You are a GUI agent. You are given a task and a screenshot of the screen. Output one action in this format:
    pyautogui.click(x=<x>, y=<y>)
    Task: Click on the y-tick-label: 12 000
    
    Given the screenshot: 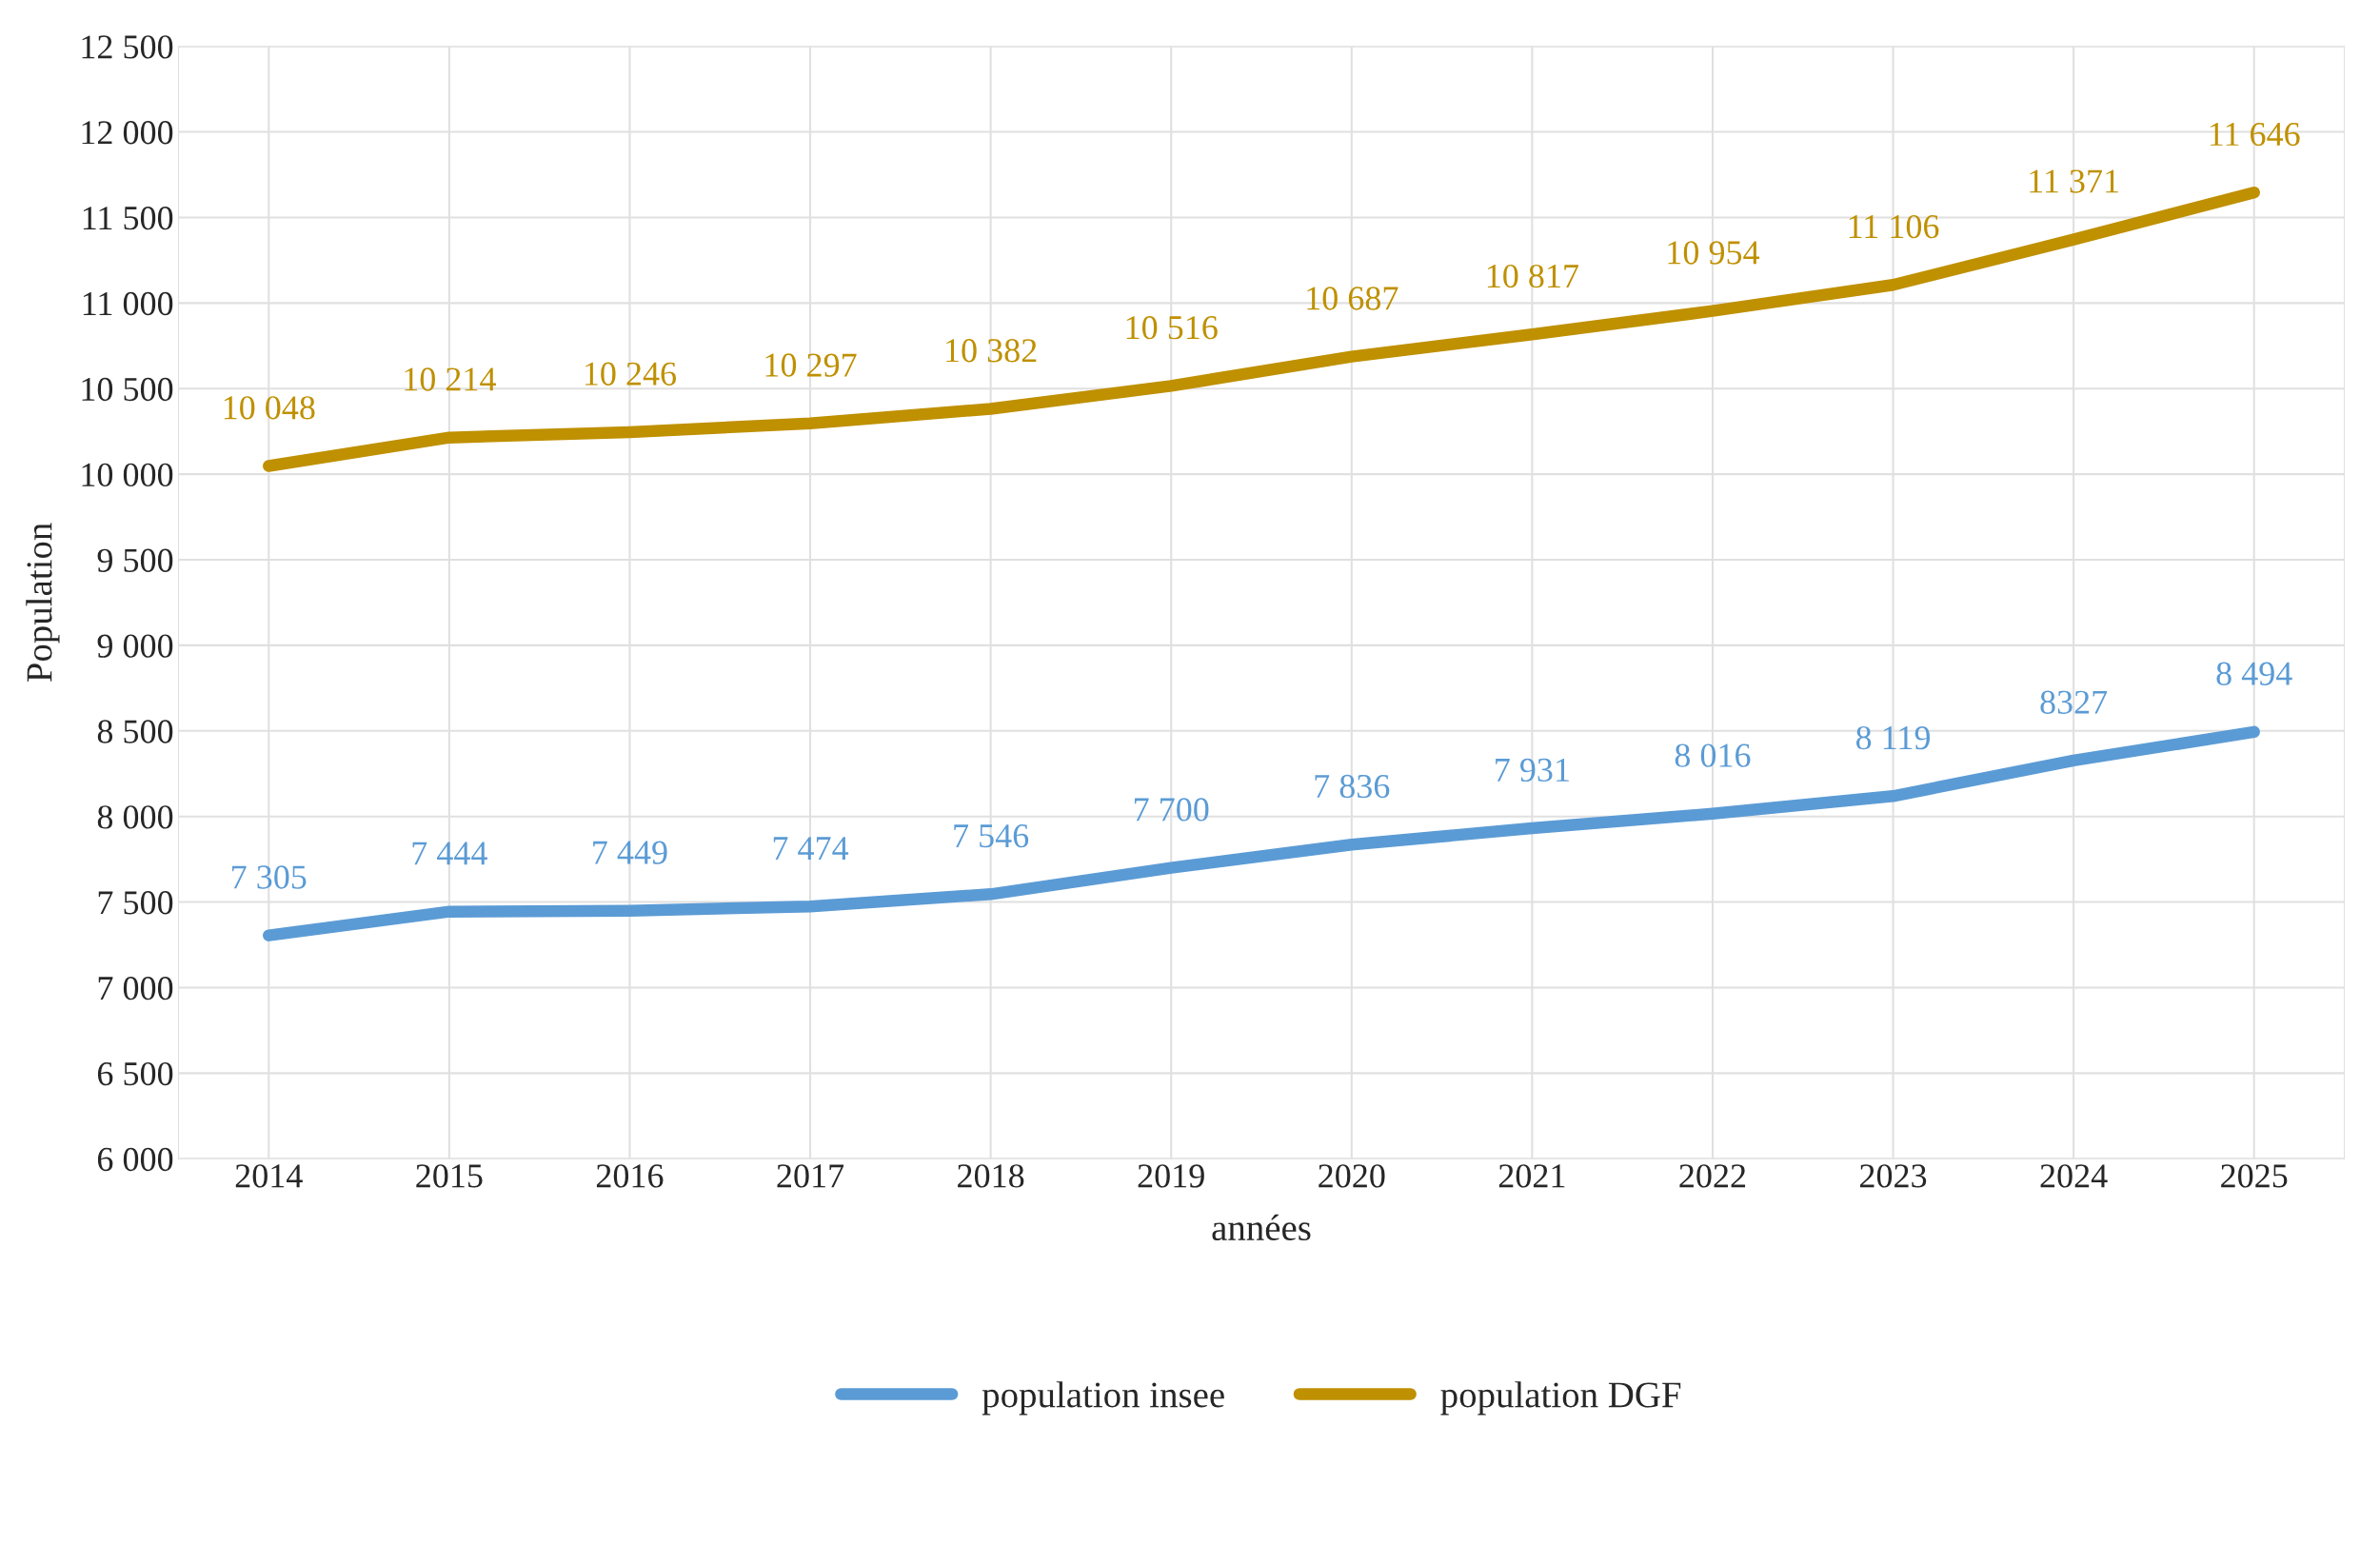 What is the action you would take?
    pyautogui.click(x=128, y=133)
    